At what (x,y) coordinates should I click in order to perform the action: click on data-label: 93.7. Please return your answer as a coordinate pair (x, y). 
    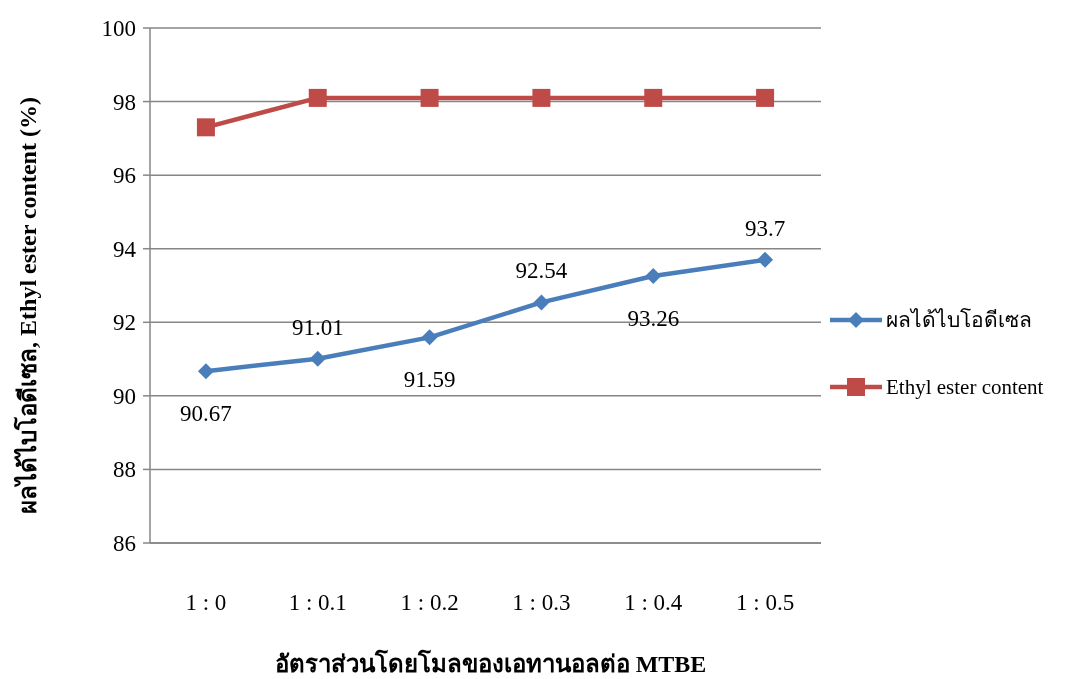
    Looking at the image, I should click on (765, 228).